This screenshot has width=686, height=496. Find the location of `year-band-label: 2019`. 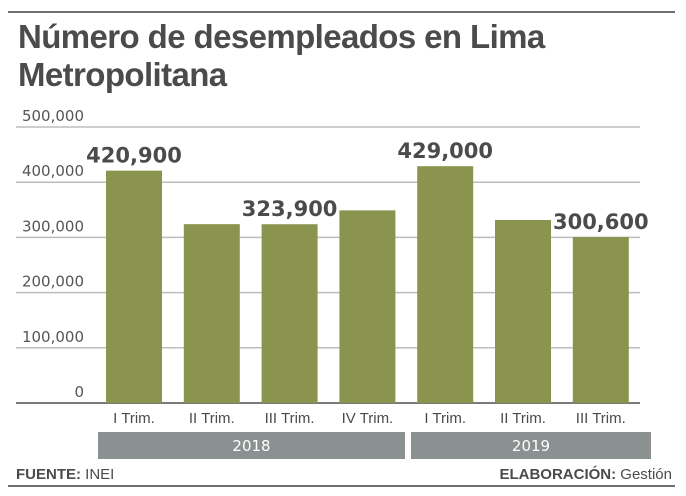

year-band-label: 2019 is located at coordinates (531, 446).